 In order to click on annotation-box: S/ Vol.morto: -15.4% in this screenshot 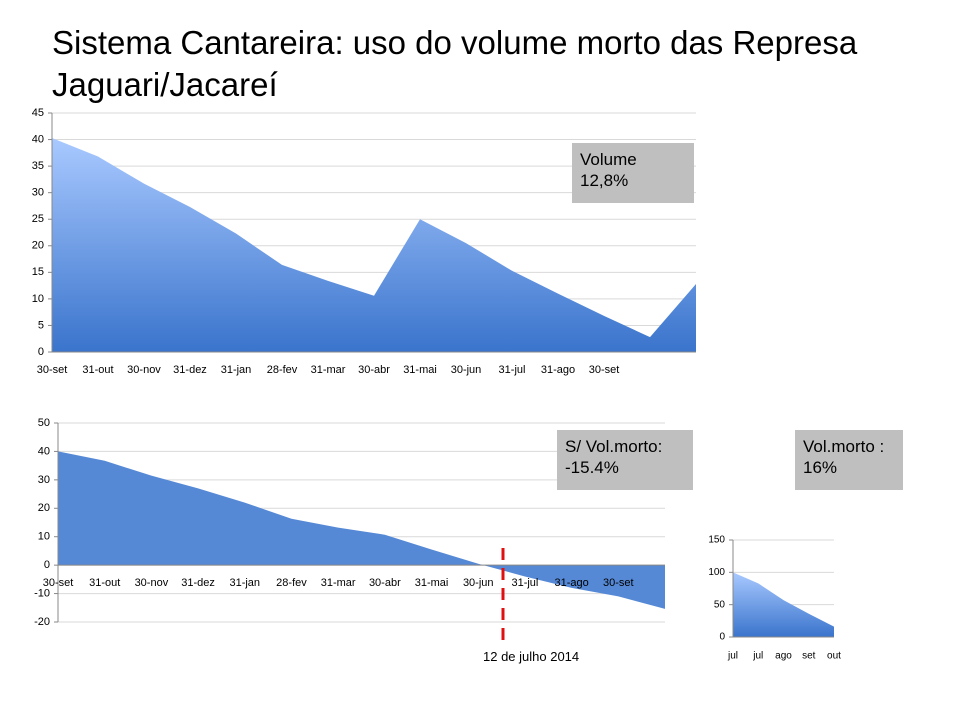, I will do `click(625, 460)`.